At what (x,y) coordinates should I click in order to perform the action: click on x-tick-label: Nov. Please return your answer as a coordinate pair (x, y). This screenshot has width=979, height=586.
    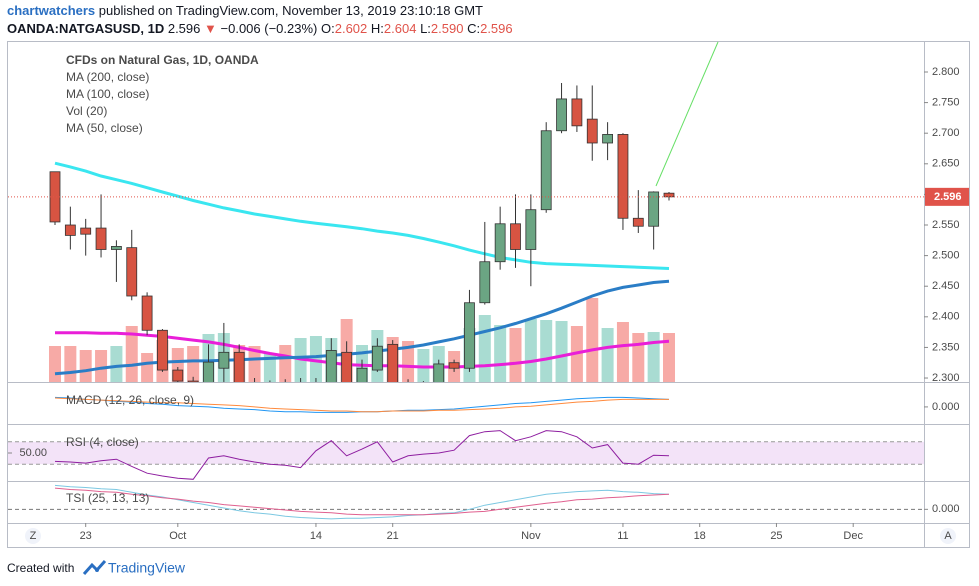
    Looking at the image, I should click on (531, 536).